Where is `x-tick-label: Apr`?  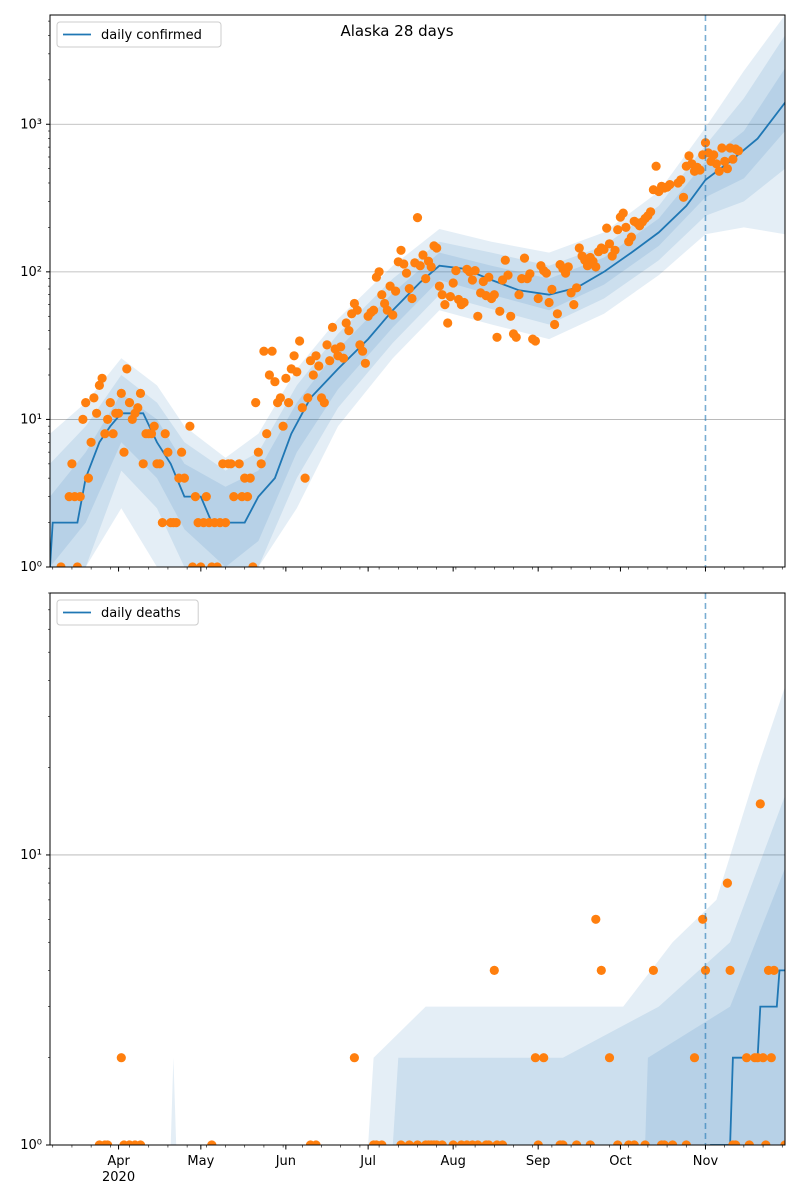
x-tick-label: Apr is located at coordinates (118, 1161).